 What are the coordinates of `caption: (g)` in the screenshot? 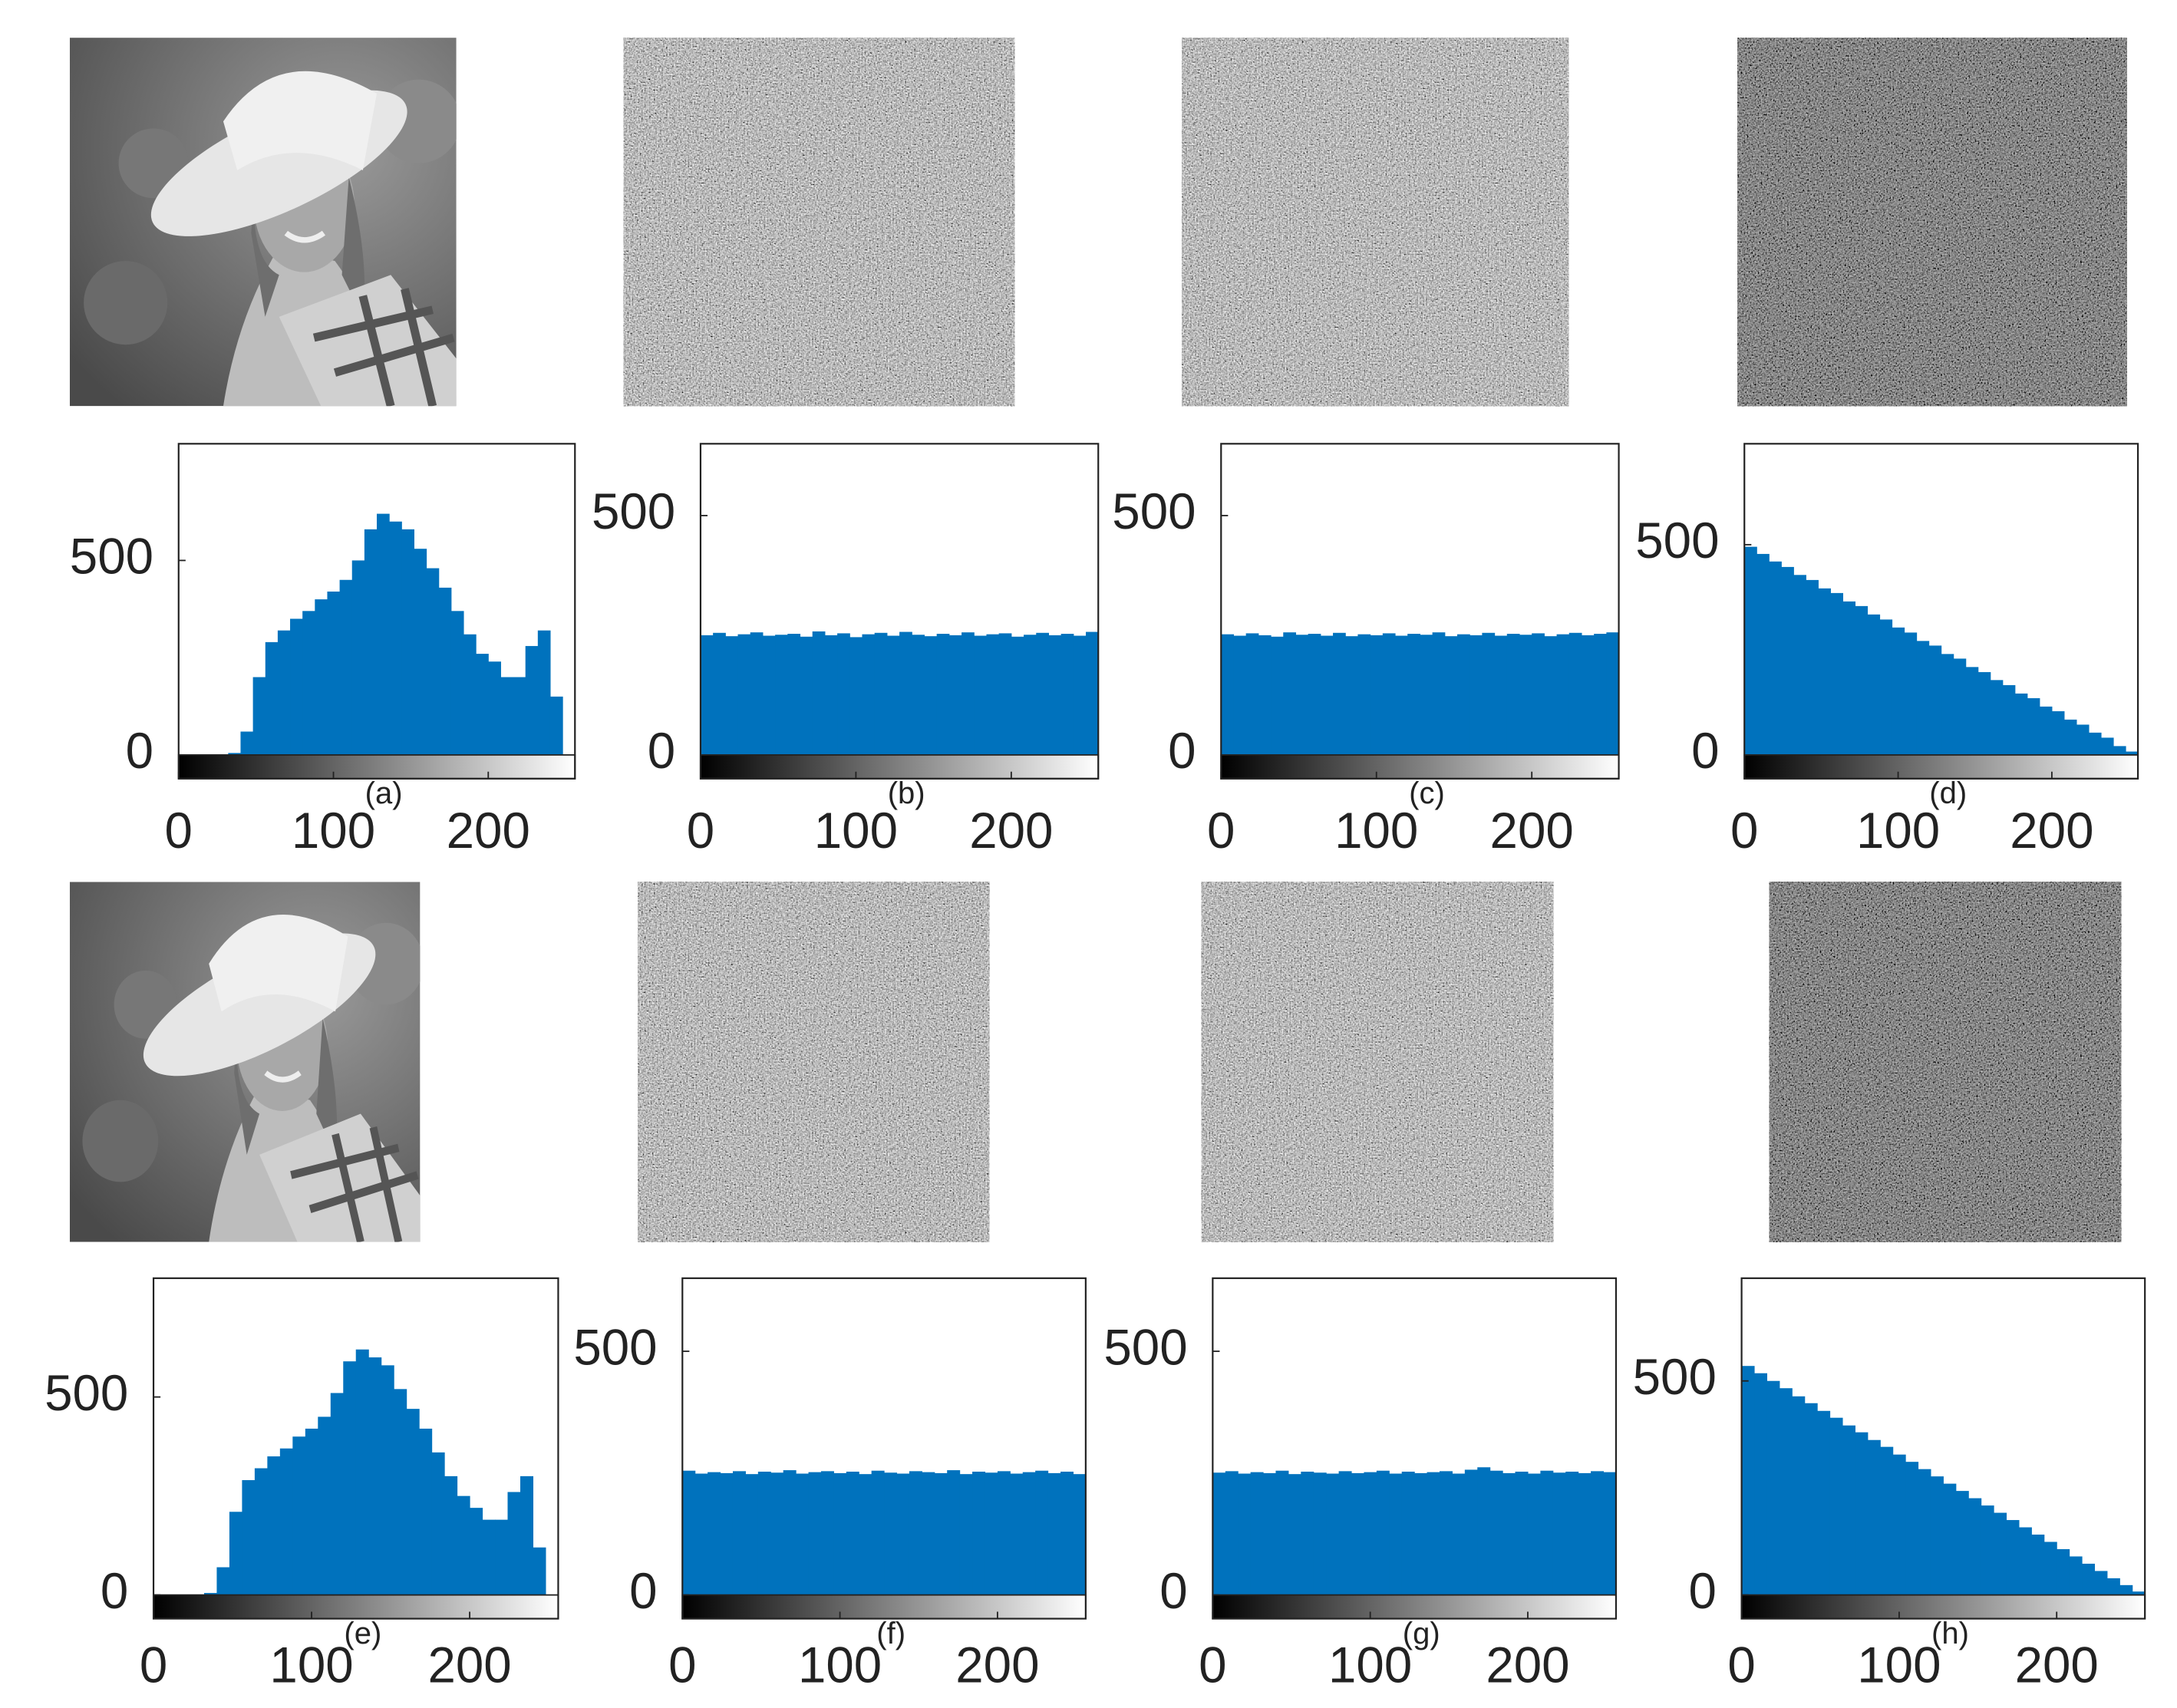 It's located at (1421, 1633).